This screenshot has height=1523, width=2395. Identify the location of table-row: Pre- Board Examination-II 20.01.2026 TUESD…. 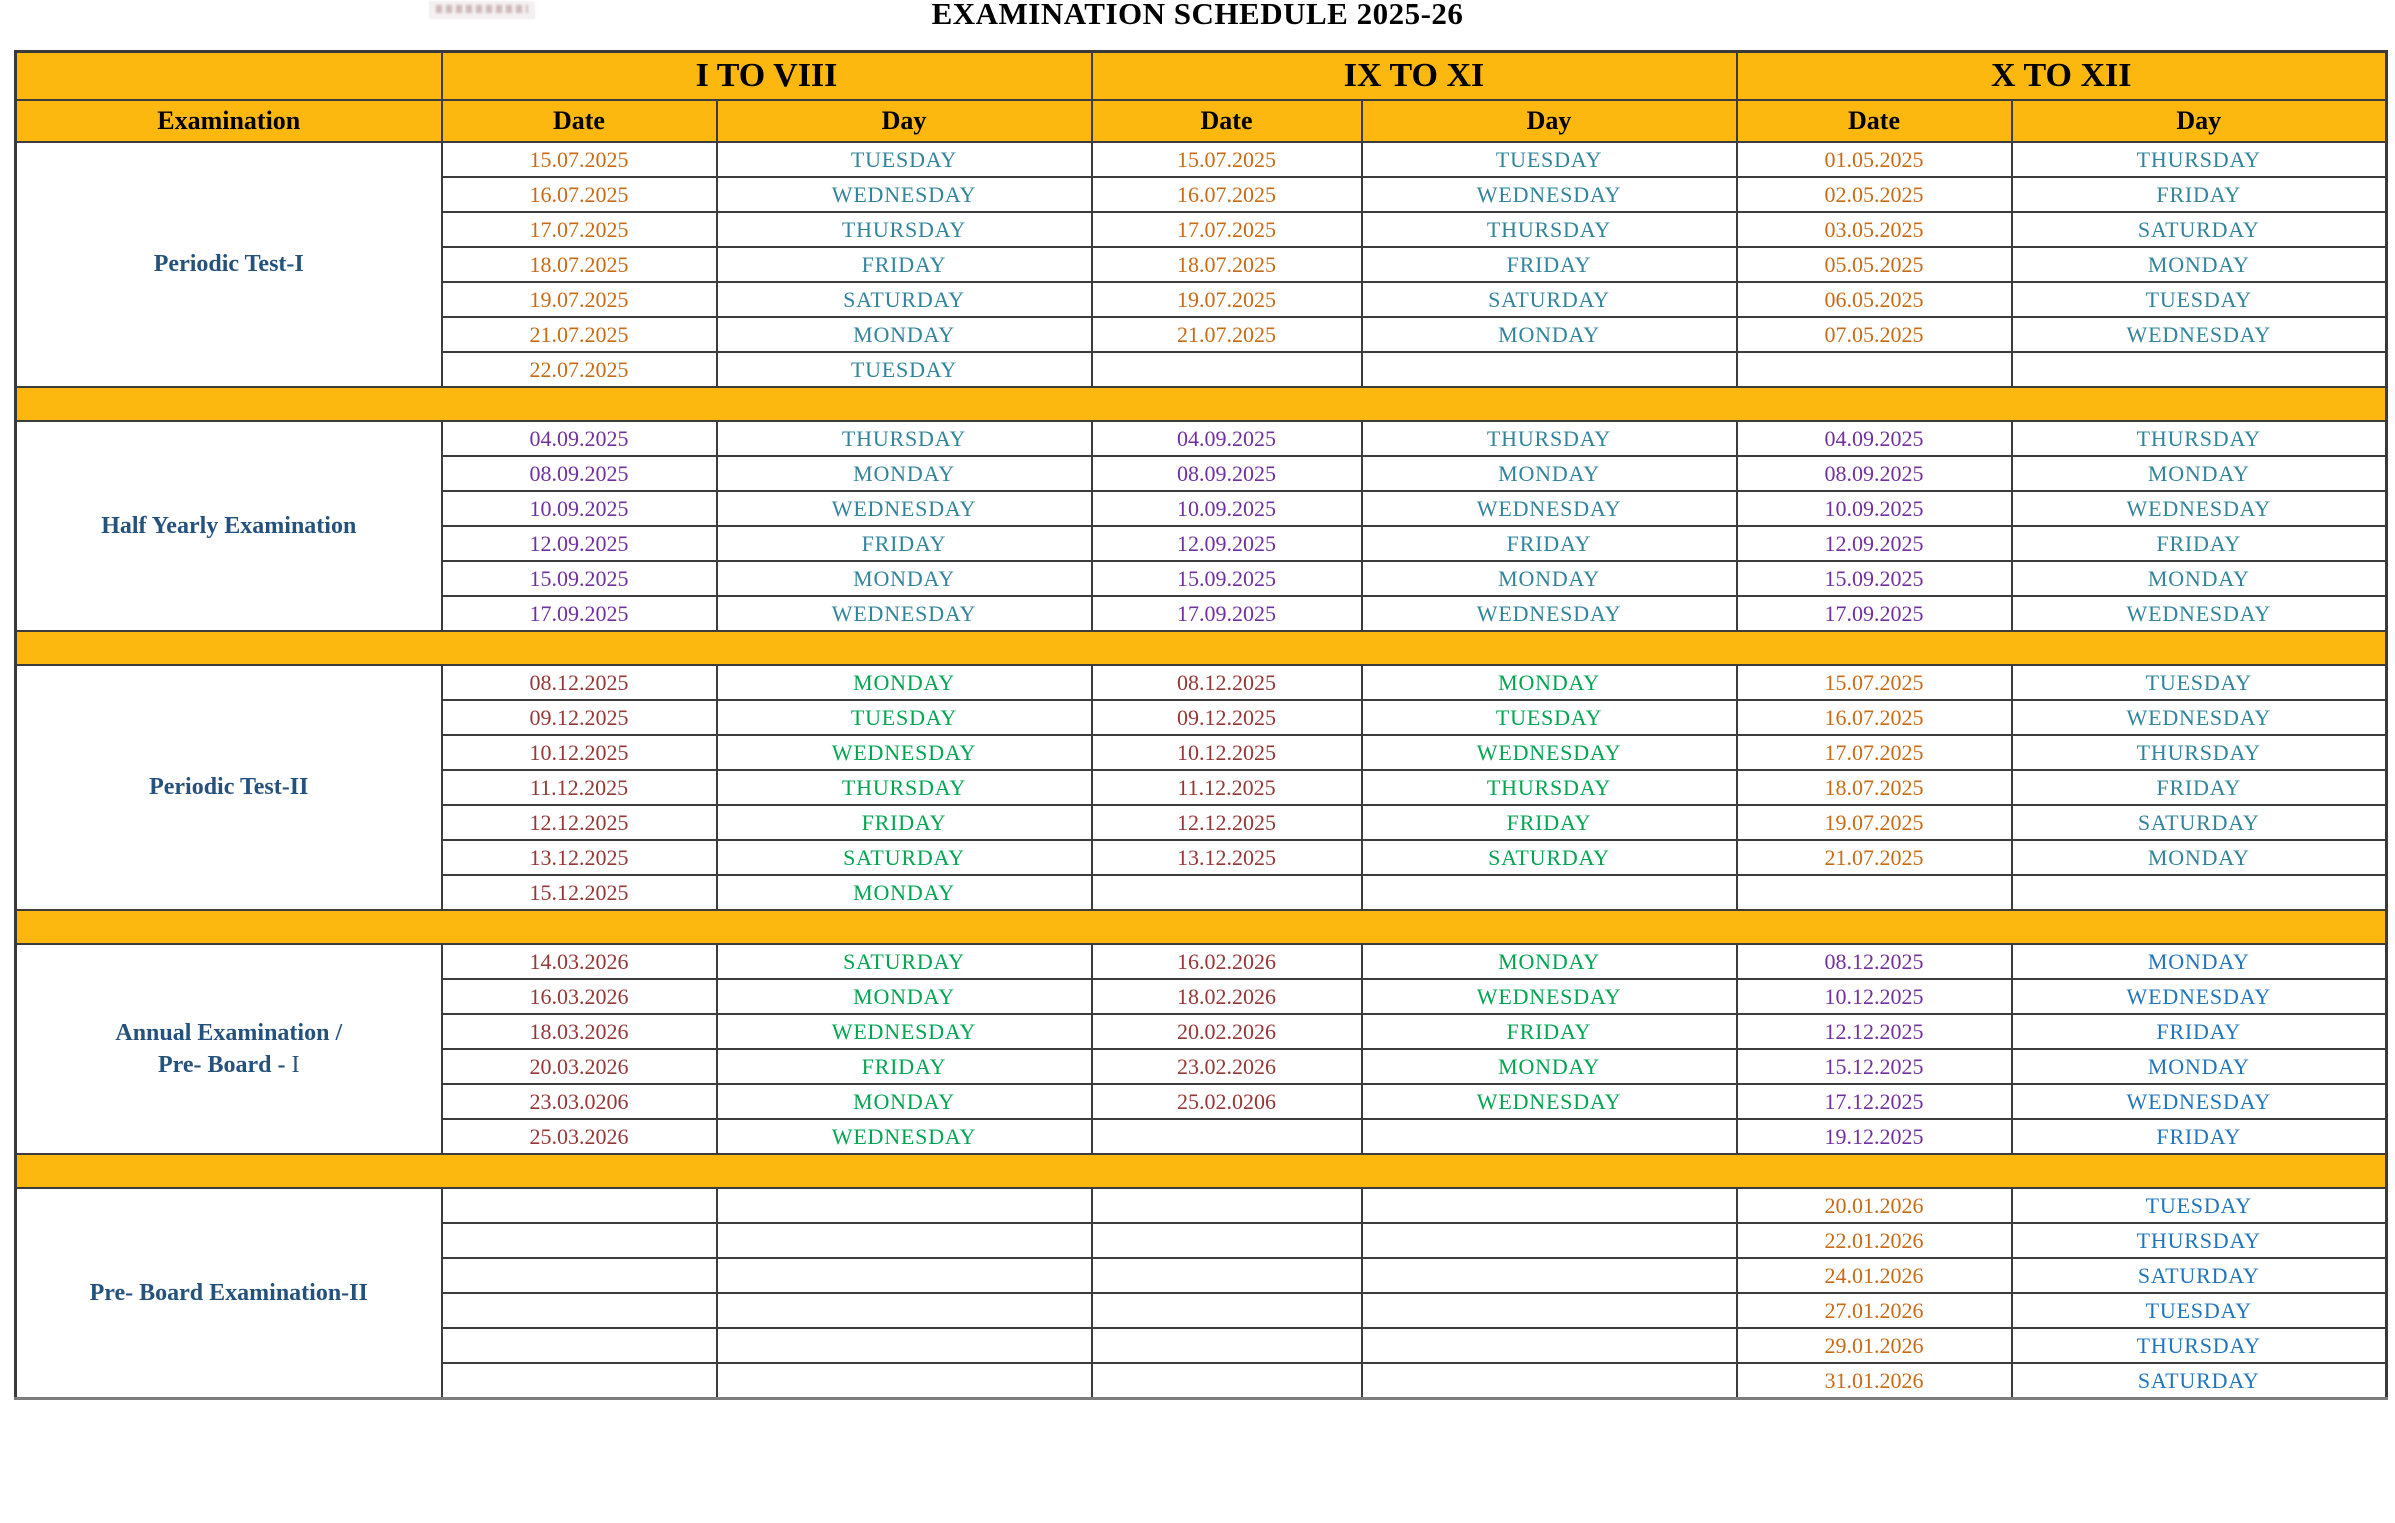
(1201, 1293).